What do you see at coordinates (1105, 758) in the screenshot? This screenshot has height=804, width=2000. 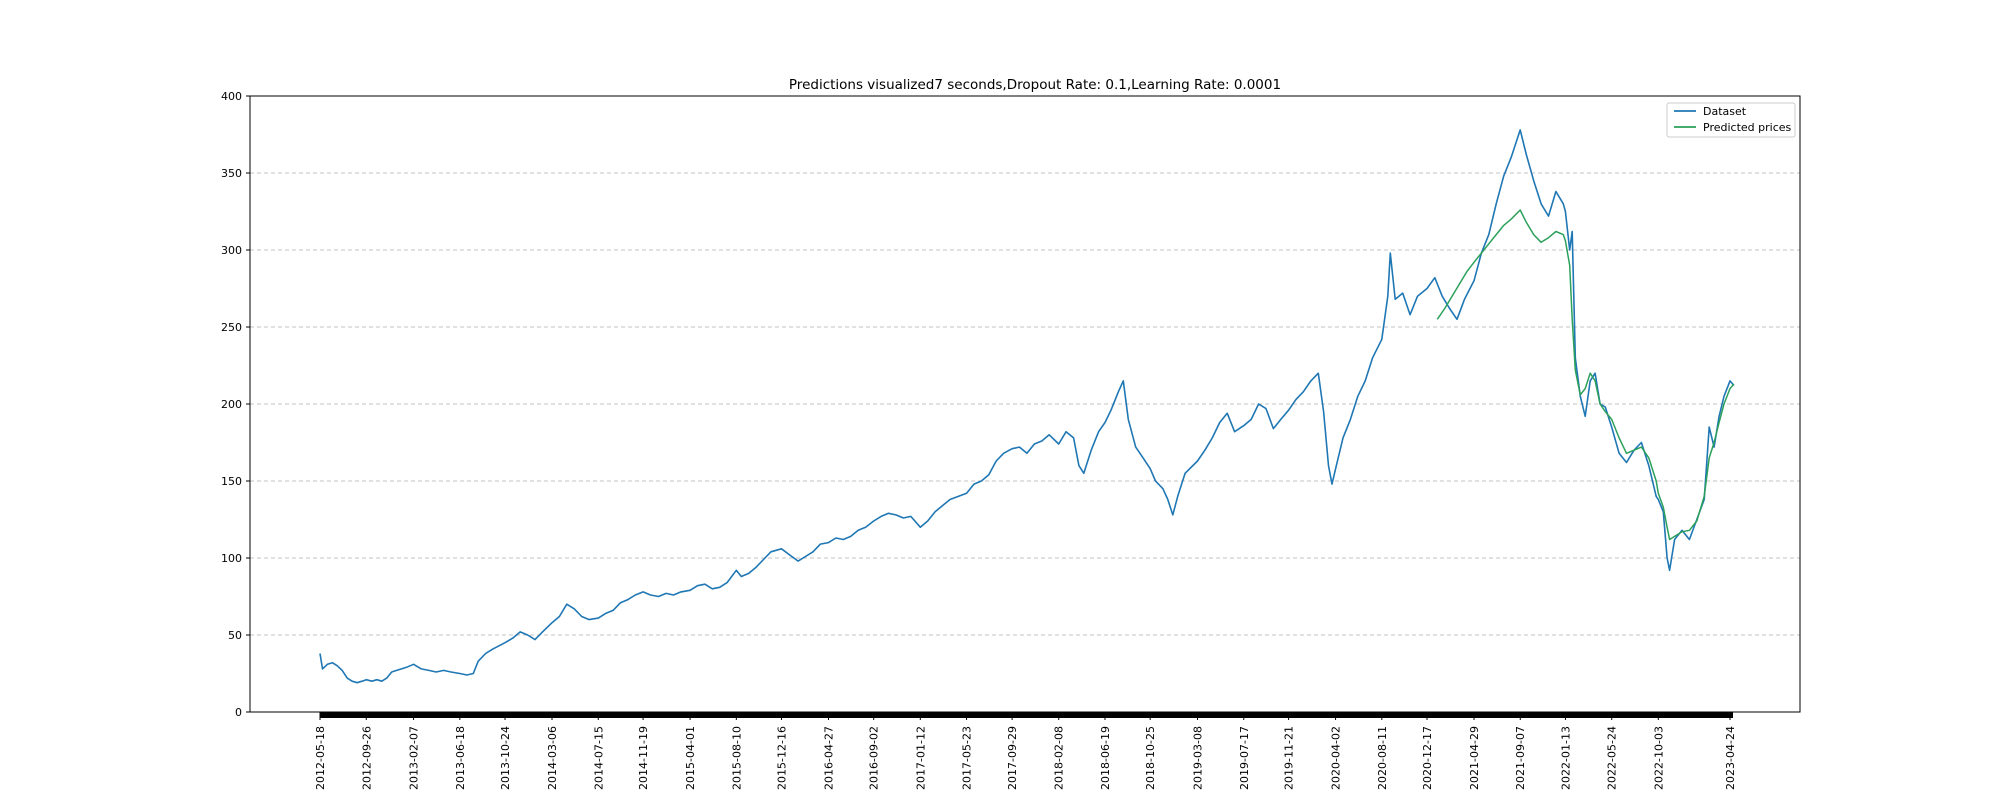 I see `x-tick-label: 2018-06-19` at bounding box center [1105, 758].